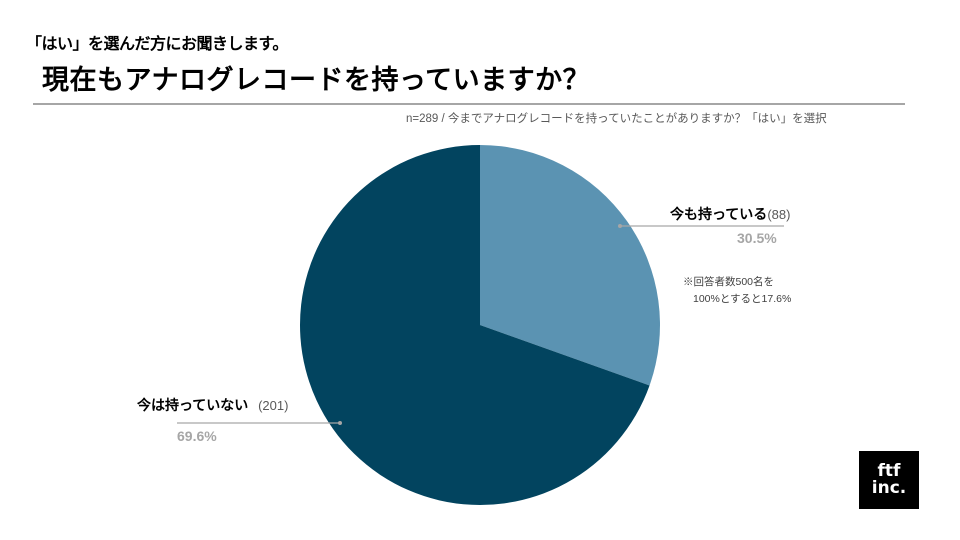  What do you see at coordinates (742, 299) in the screenshot?
I see `footnote-line2: 100%とすると17.6%` at bounding box center [742, 299].